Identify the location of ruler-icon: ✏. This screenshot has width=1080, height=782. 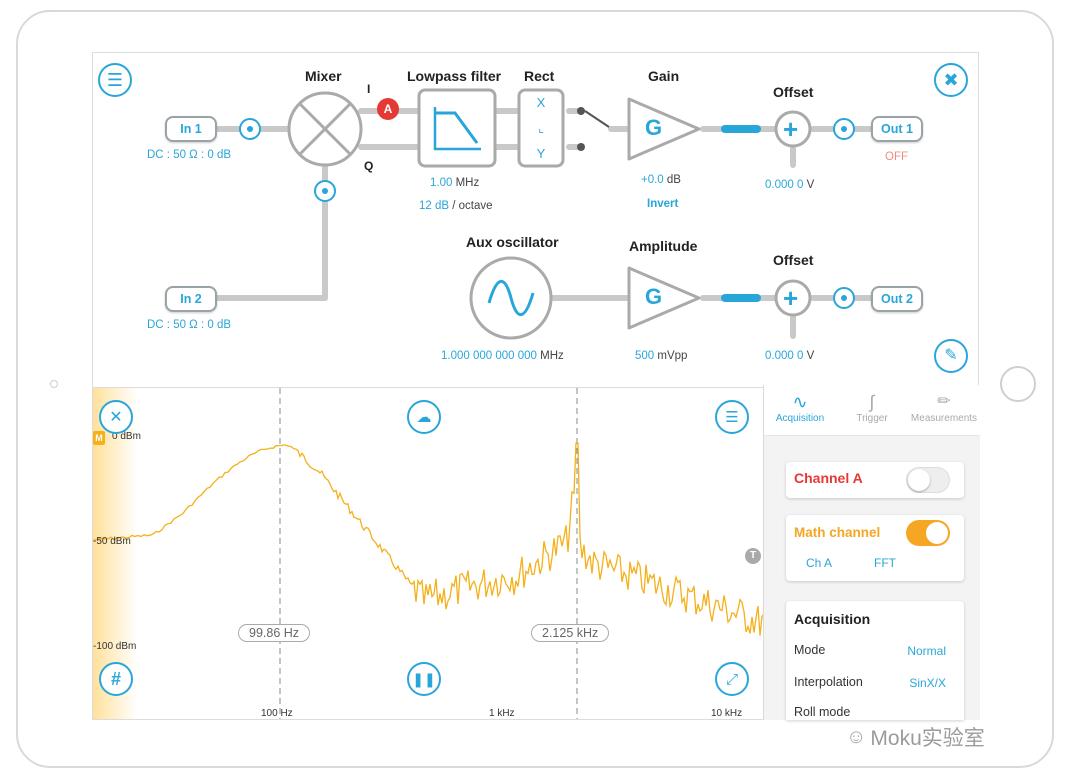
(944, 401).